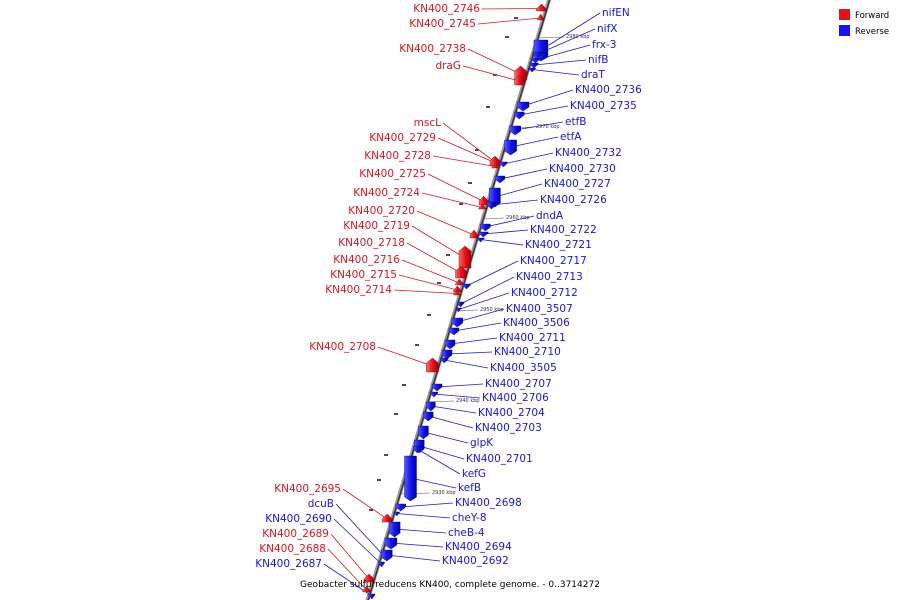  What do you see at coordinates (427, 123) in the screenshot?
I see `gene-label-mscl: mscL` at bounding box center [427, 123].